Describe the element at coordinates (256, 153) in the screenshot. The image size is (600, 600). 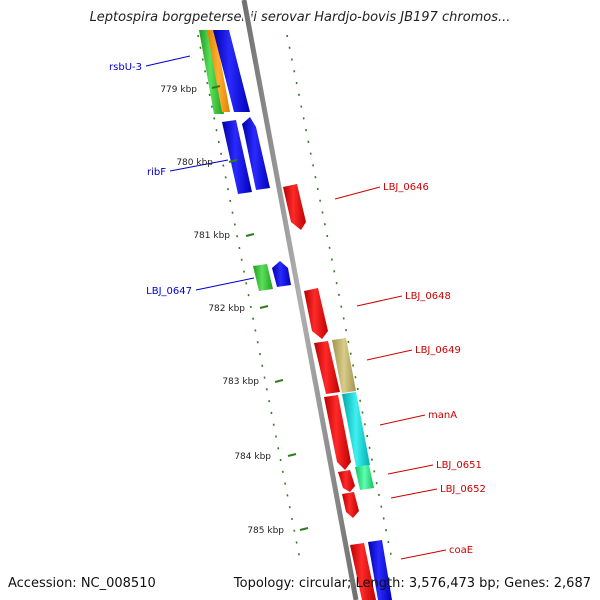
I see `feature-ribF-arrow` at that location.